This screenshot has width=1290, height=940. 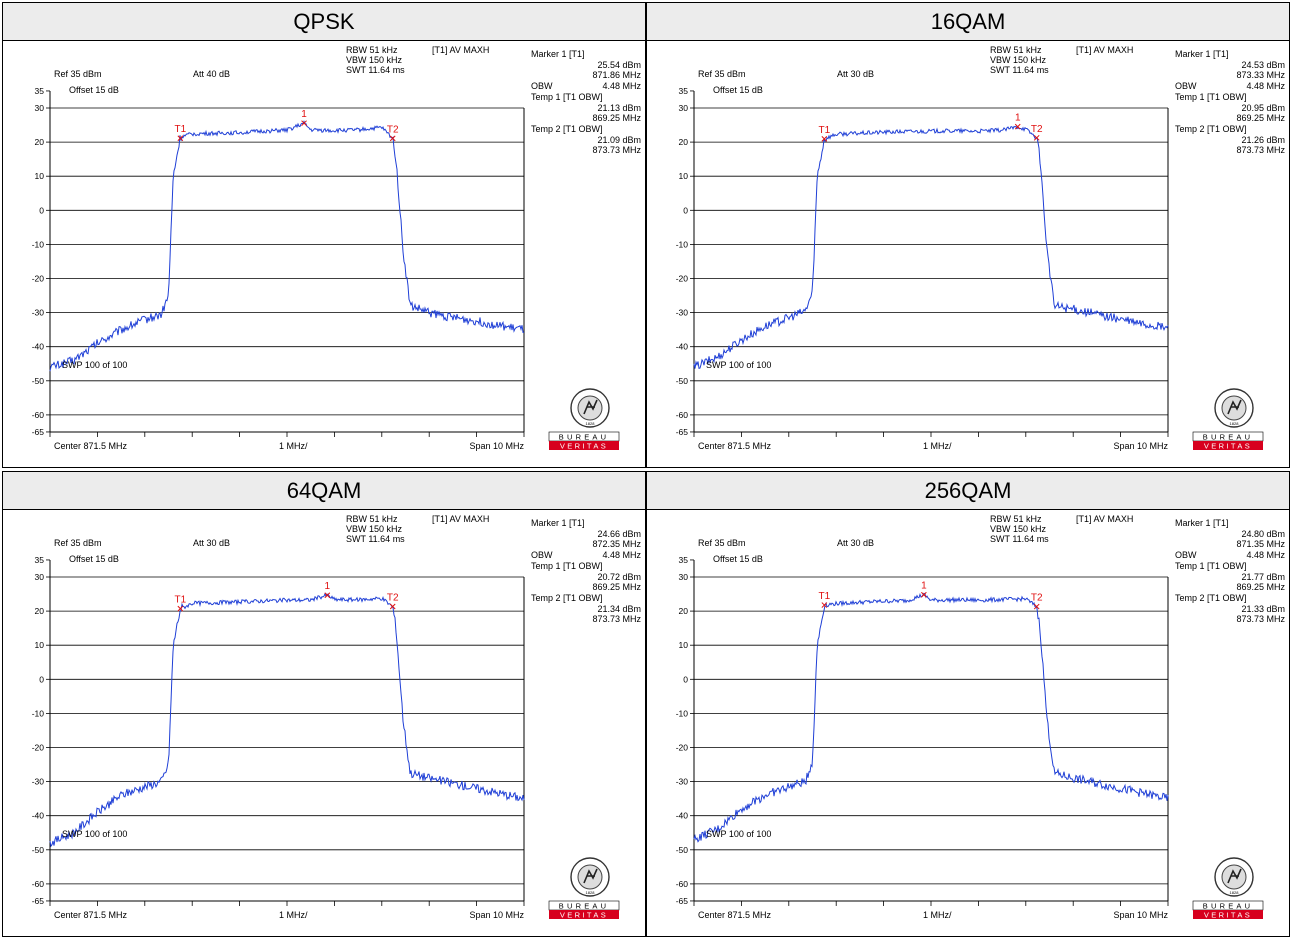 I want to click on y-tick-label: 30, so click(x=684, y=577).